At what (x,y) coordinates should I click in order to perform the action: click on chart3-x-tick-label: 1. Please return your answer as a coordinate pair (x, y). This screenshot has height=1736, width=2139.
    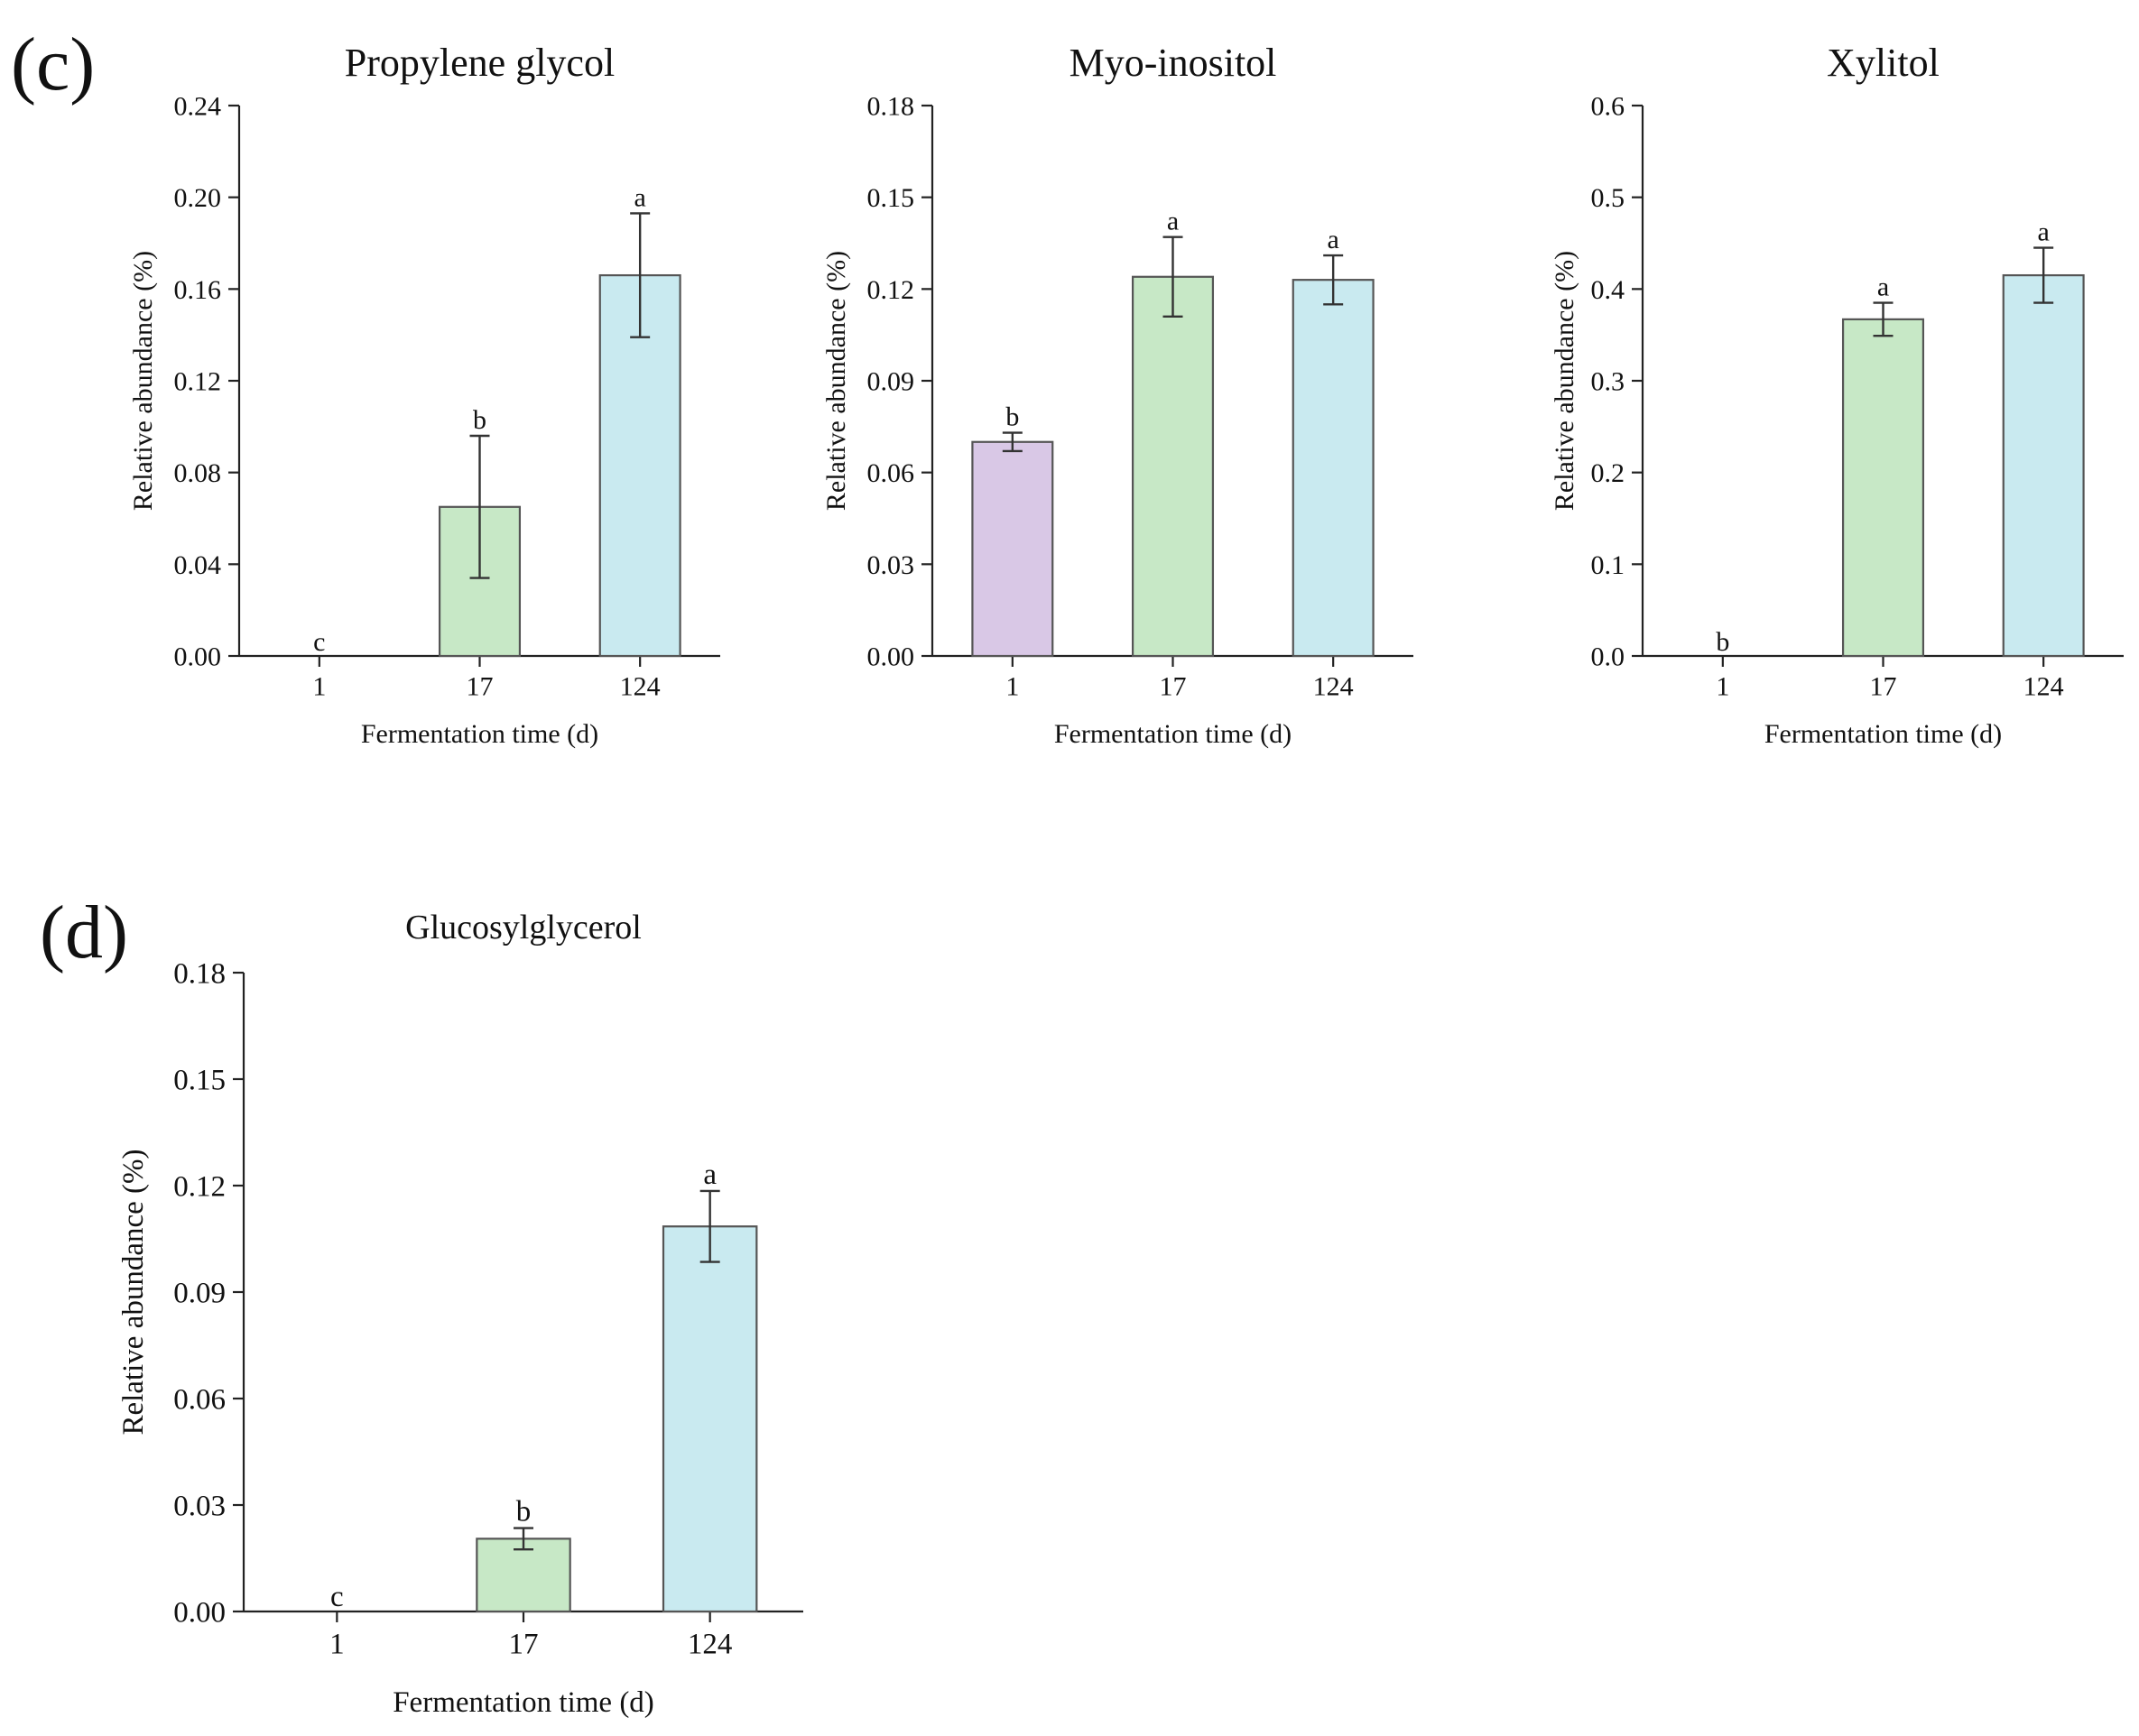
    Looking at the image, I should click on (1722, 687).